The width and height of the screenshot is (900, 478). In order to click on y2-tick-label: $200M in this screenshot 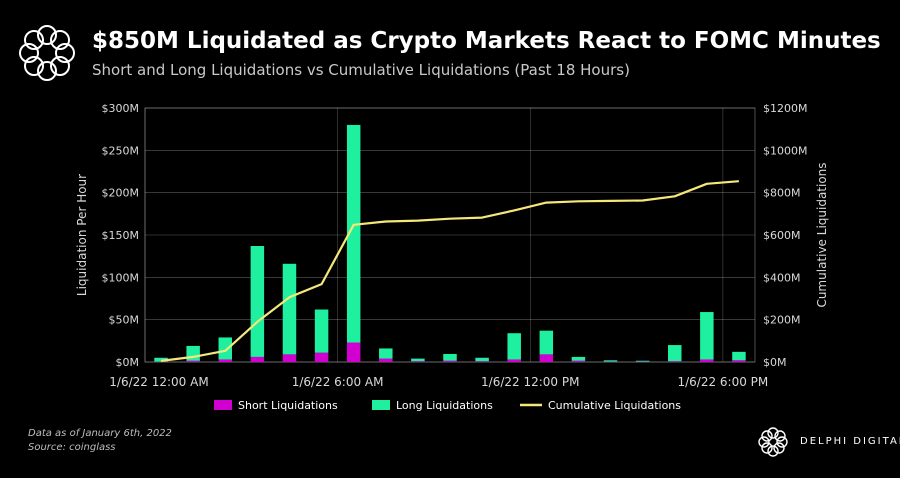, I will do `click(782, 320)`.